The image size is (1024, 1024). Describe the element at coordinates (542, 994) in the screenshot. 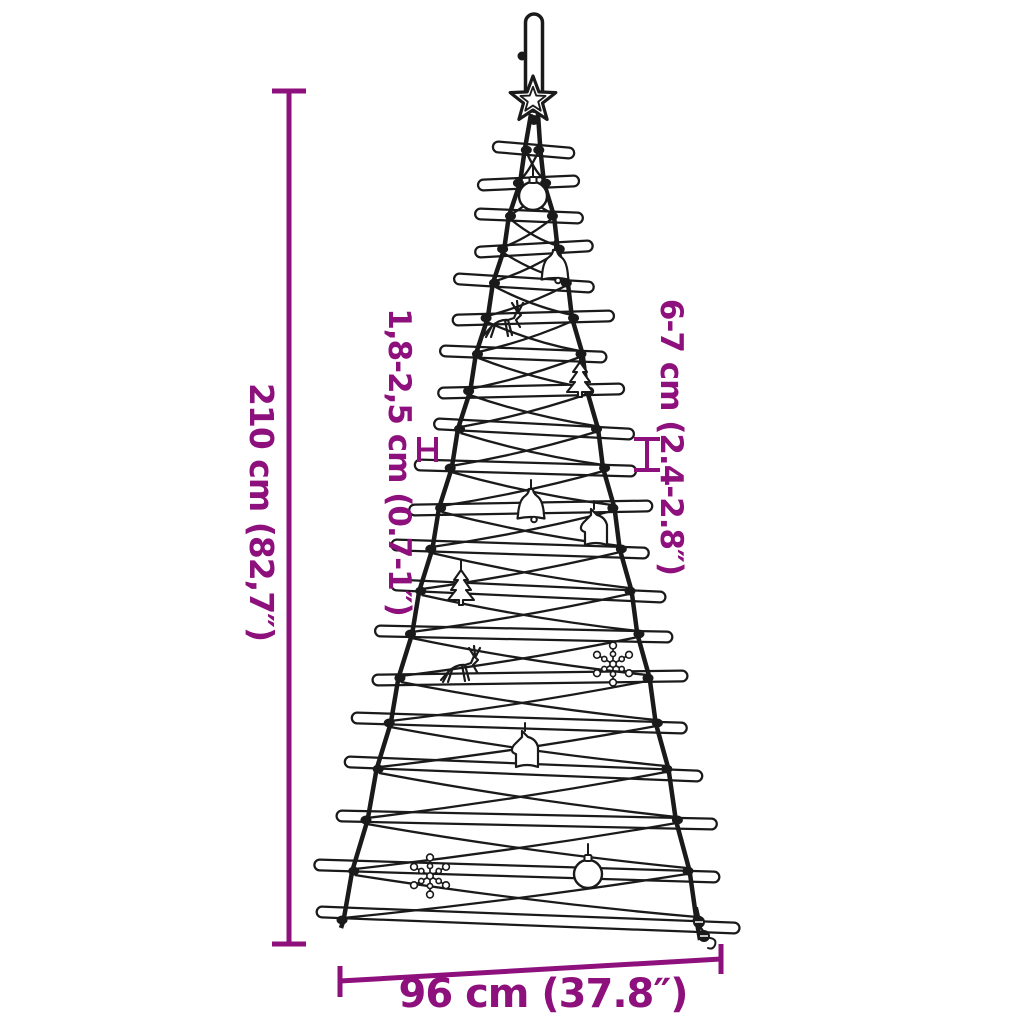

I see `width-dimension-label: 96 cm (37.8″)` at that location.